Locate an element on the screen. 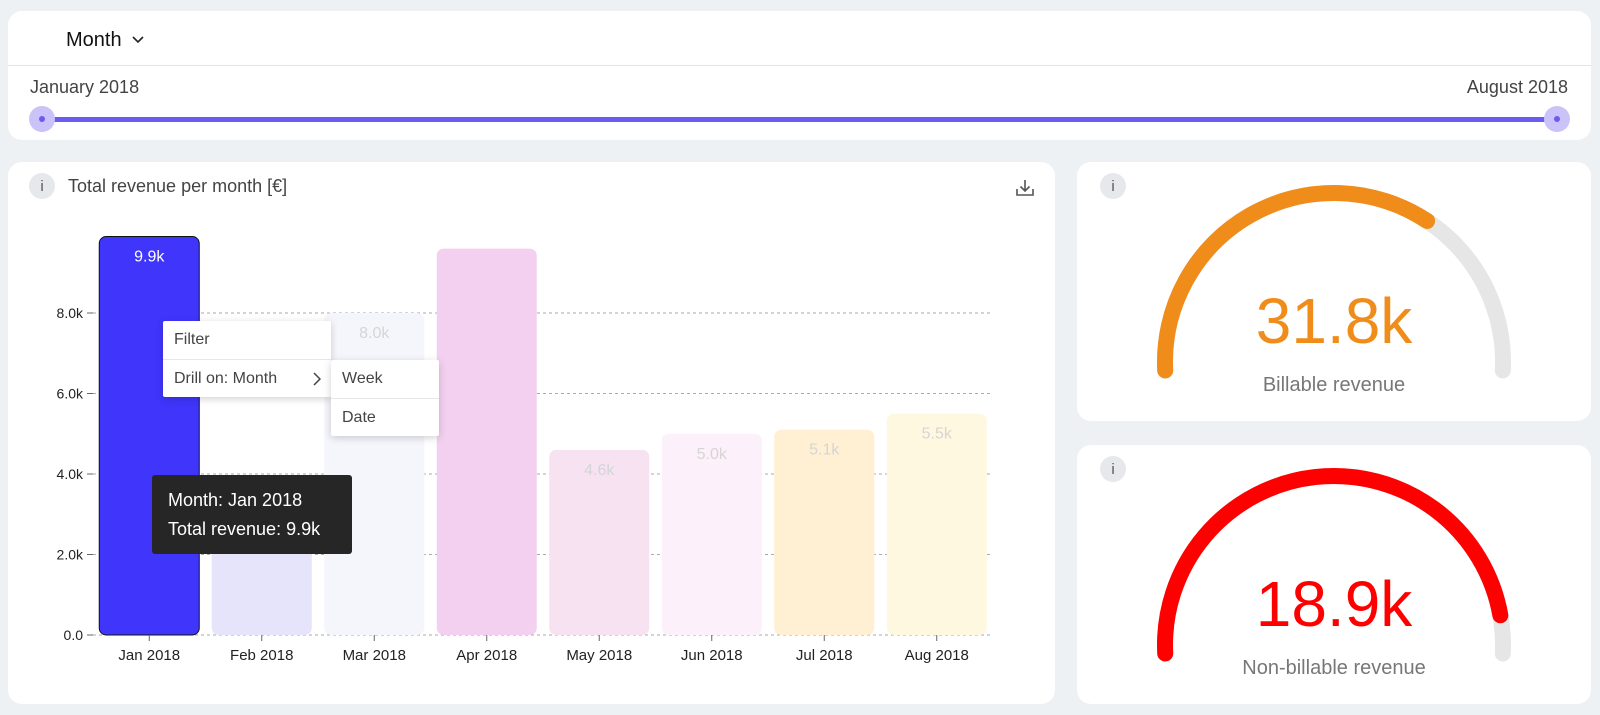 The height and width of the screenshot is (715, 1600). chevron-right-icon is located at coordinates (317, 379).